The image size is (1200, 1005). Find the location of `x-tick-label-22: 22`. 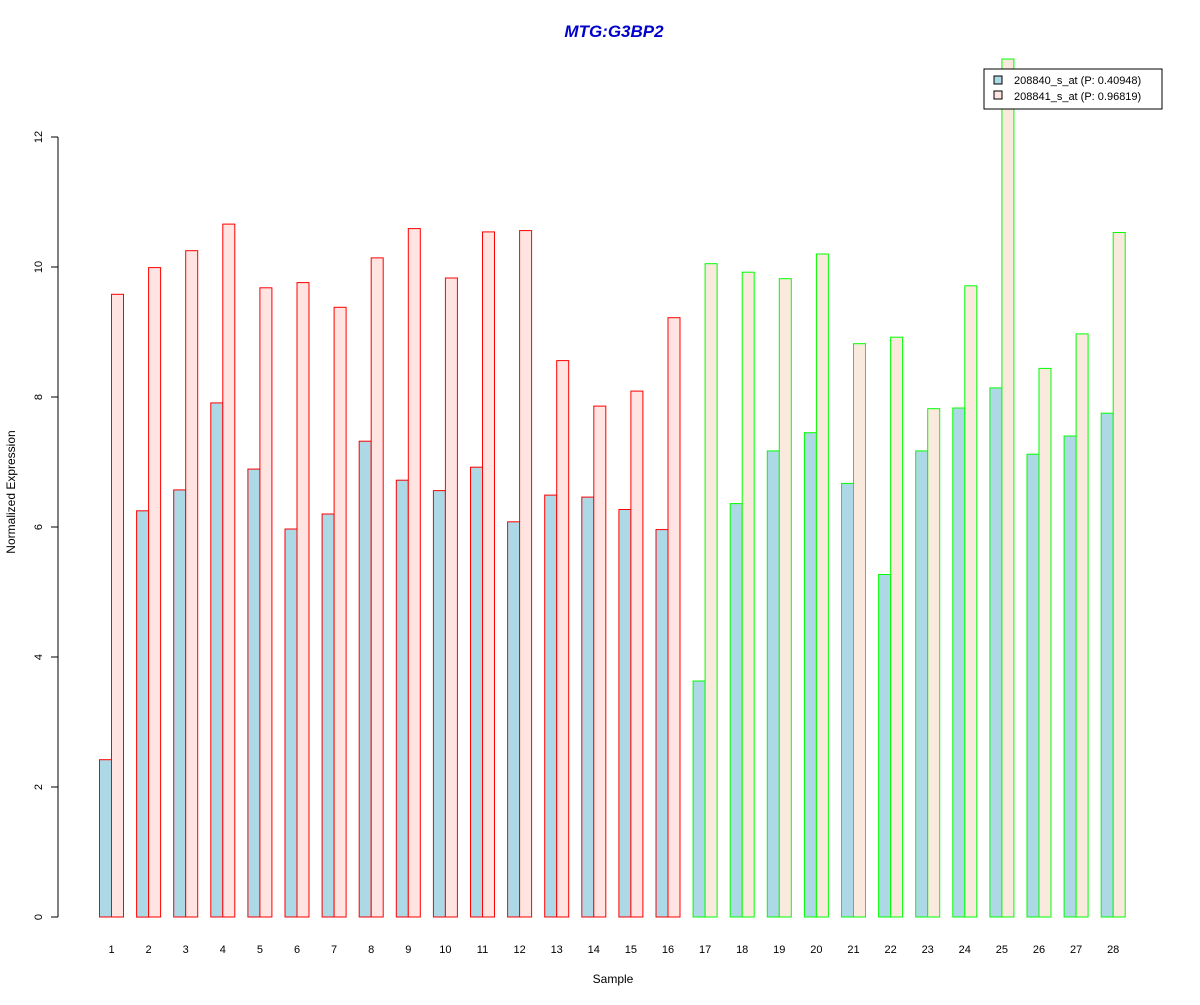

x-tick-label-22: 22 is located at coordinates (890, 950).